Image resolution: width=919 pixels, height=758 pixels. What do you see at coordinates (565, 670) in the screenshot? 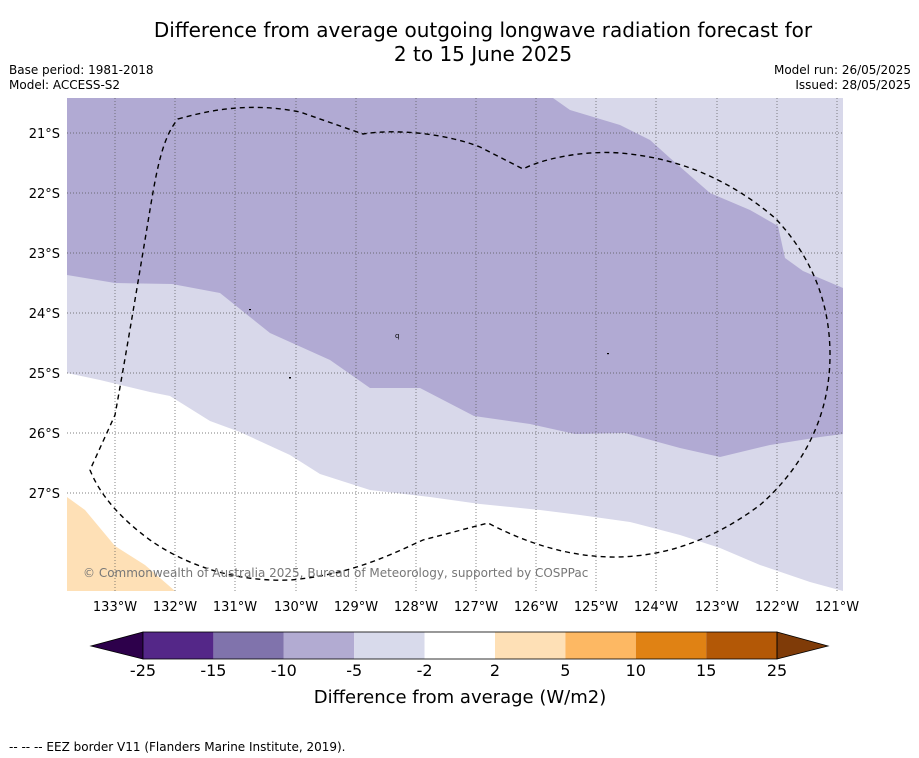
I see `colorbar-tick: 5` at bounding box center [565, 670].